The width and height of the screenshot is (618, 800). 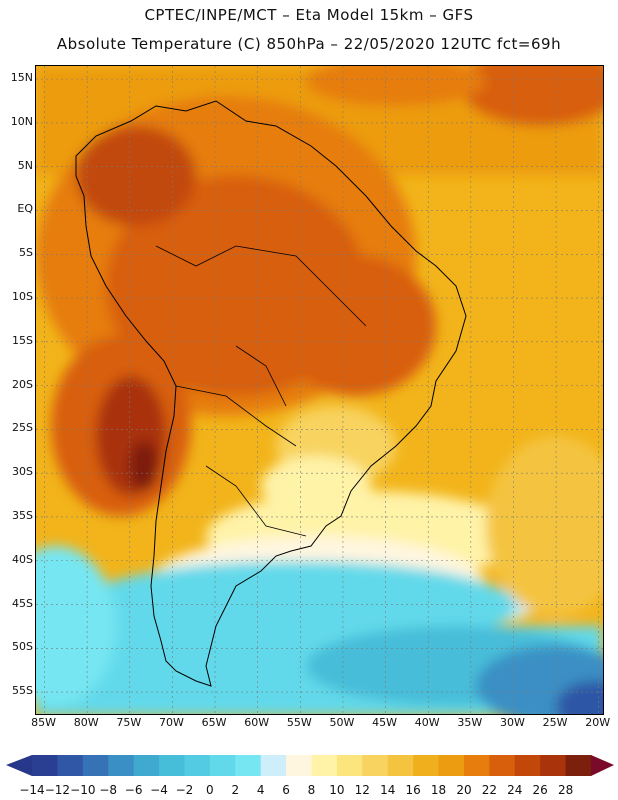 What do you see at coordinates (129, 722) in the screenshot?
I see `lon-label: 75W` at bounding box center [129, 722].